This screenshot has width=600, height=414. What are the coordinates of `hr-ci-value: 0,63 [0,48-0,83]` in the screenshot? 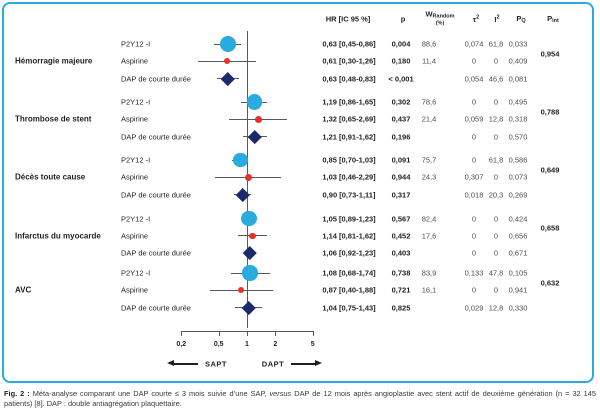 It's located at (349, 79).